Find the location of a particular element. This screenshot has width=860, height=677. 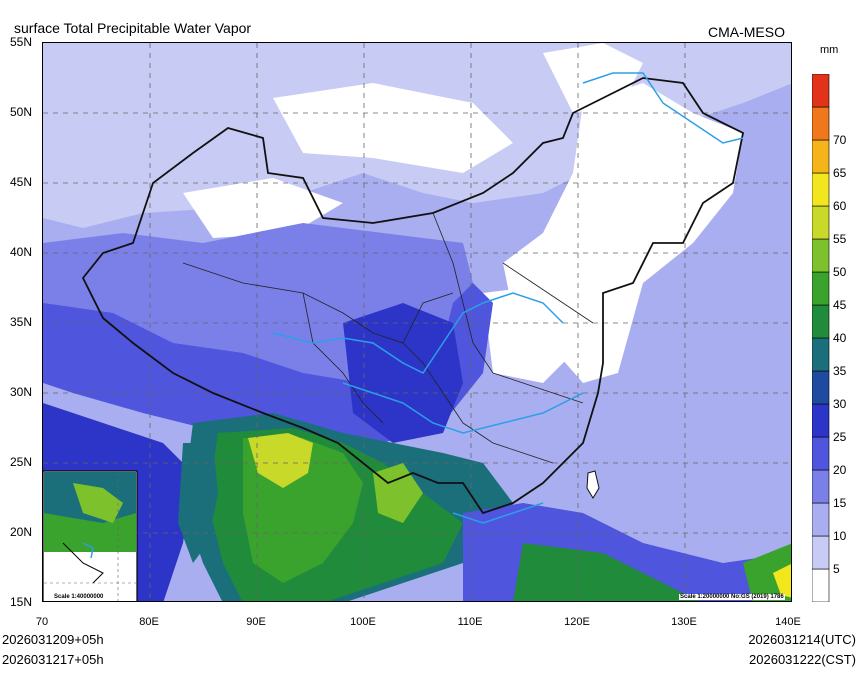

chart-title: surface Total Precipitable Water Vapor is located at coordinates (133, 28).